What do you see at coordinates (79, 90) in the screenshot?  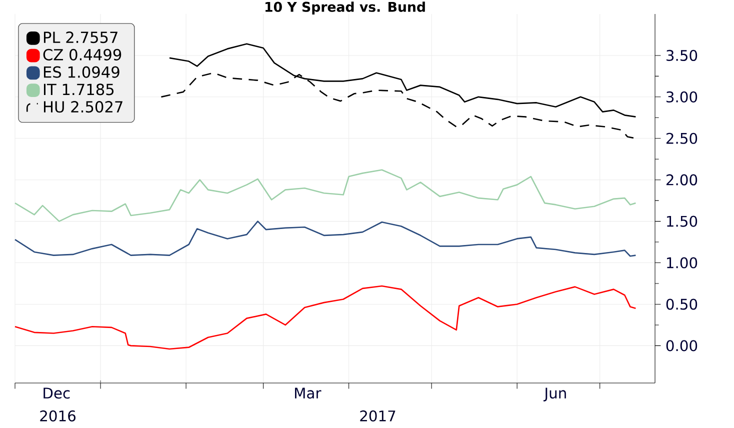 I see `legend-label: IT 1.7185` at bounding box center [79, 90].